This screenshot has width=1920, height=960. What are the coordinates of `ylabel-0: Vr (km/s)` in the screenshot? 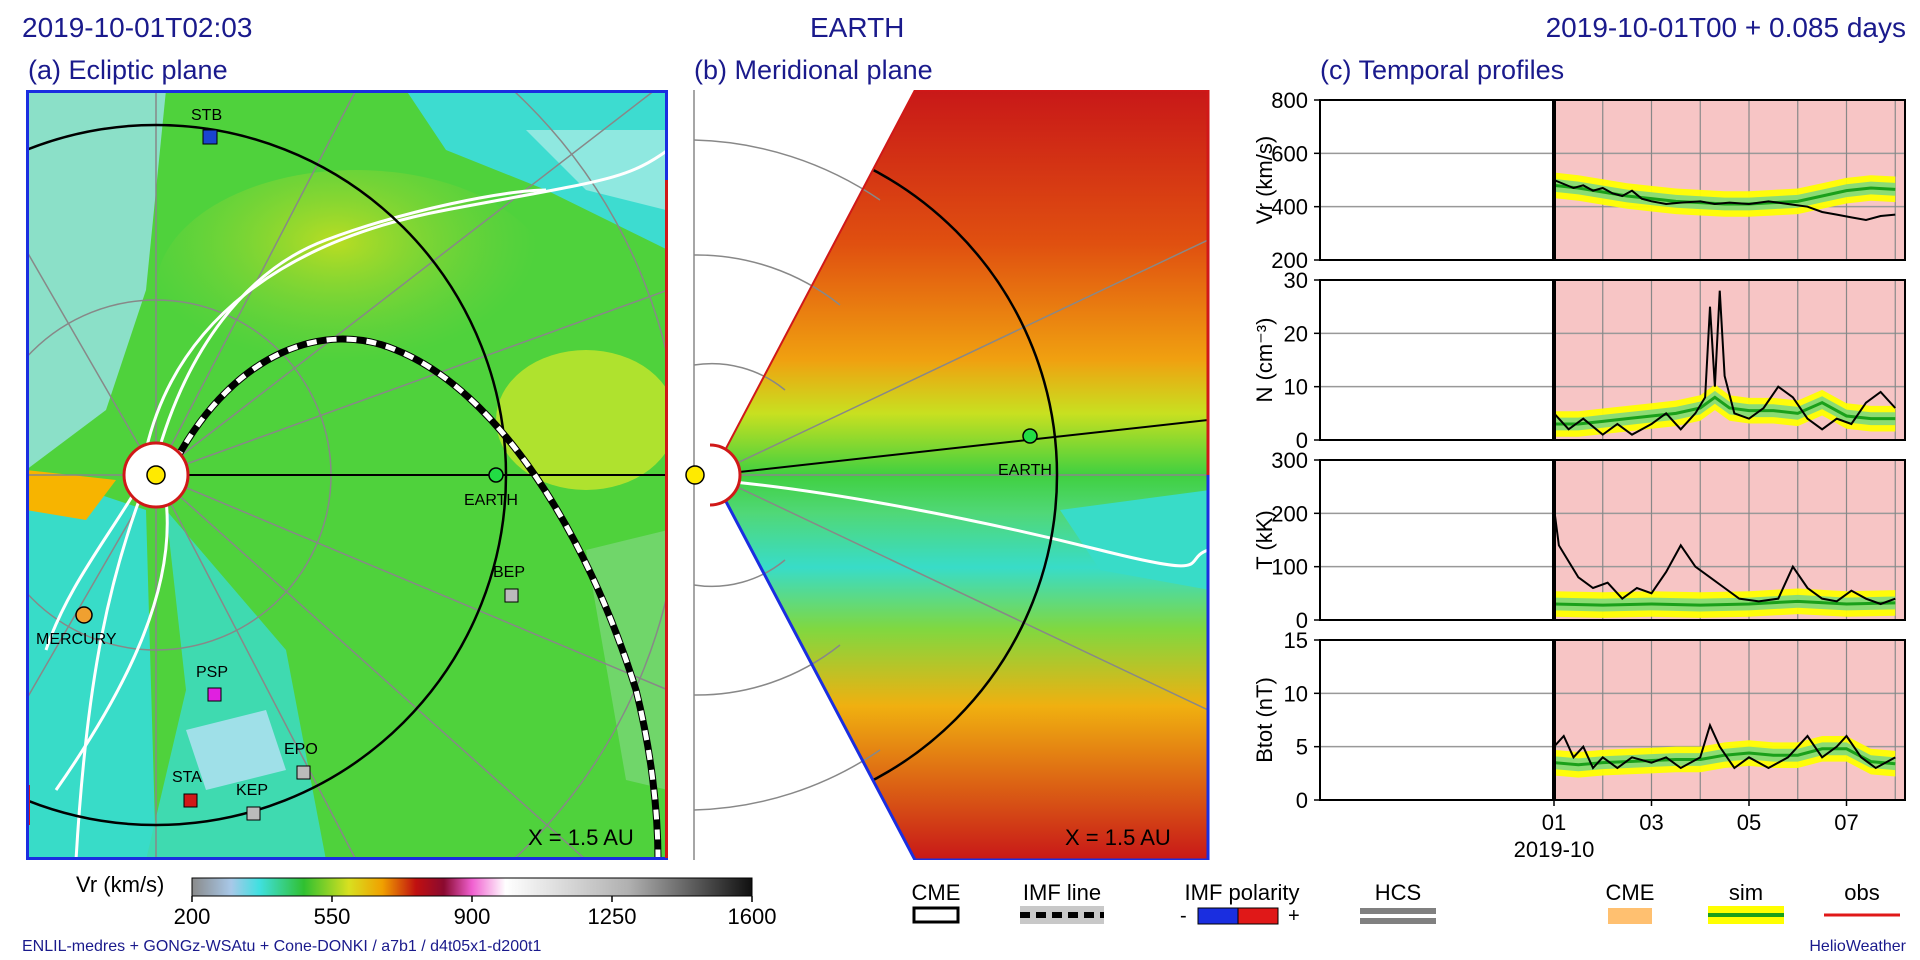 It's located at (1264, 180).